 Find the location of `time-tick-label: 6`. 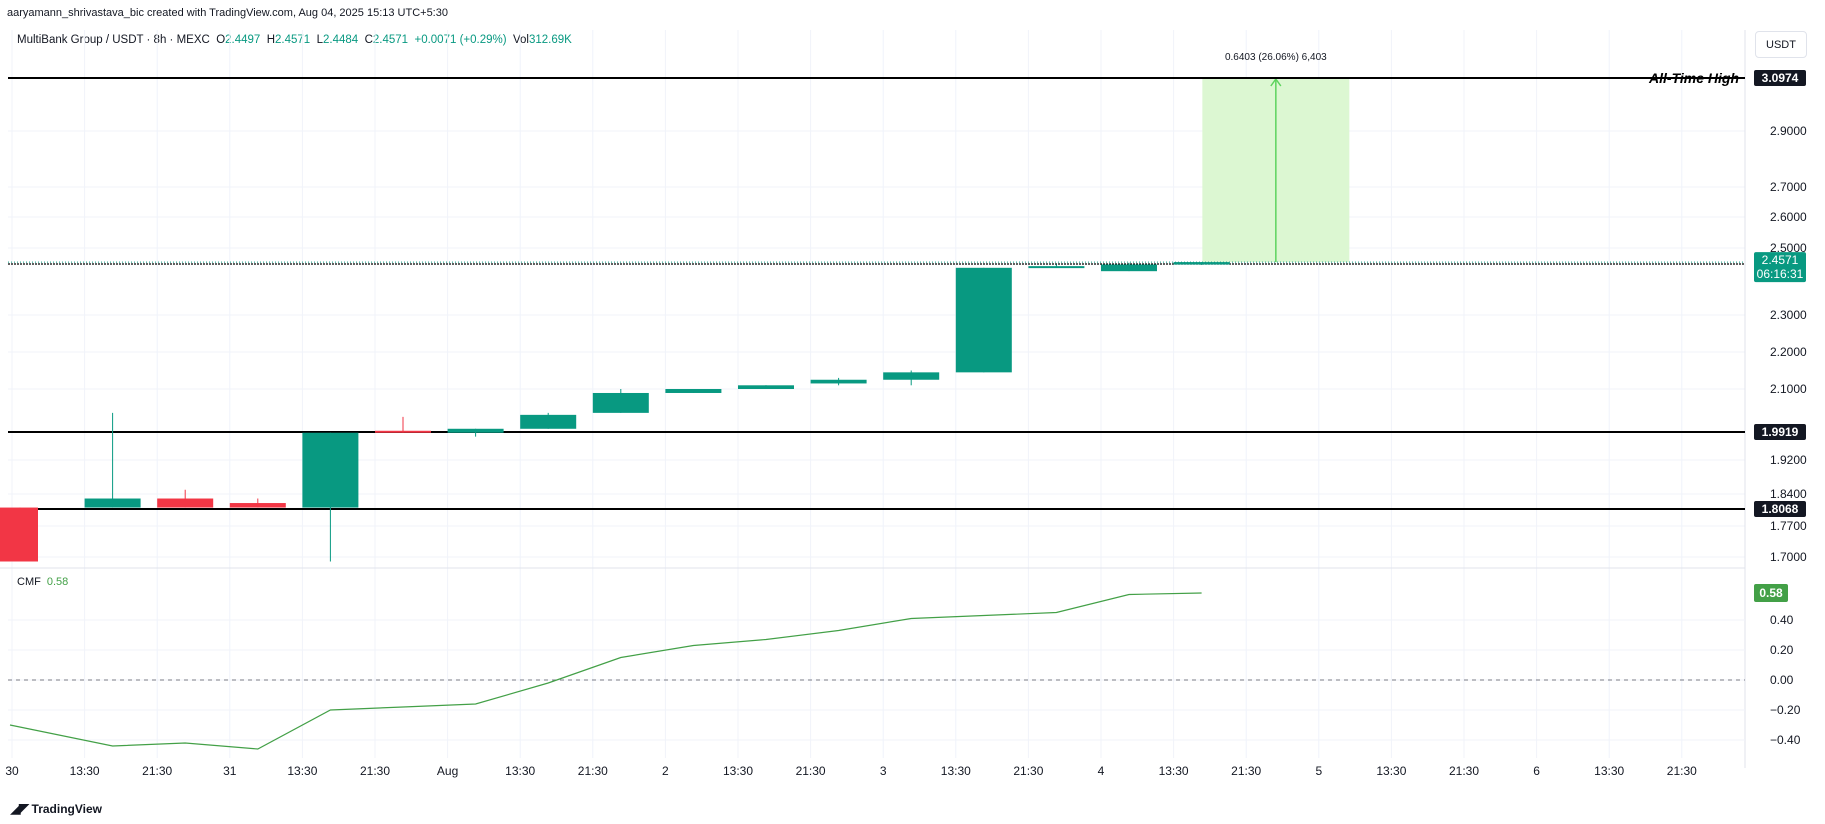

time-tick-label: 6 is located at coordinates (1536, 771).